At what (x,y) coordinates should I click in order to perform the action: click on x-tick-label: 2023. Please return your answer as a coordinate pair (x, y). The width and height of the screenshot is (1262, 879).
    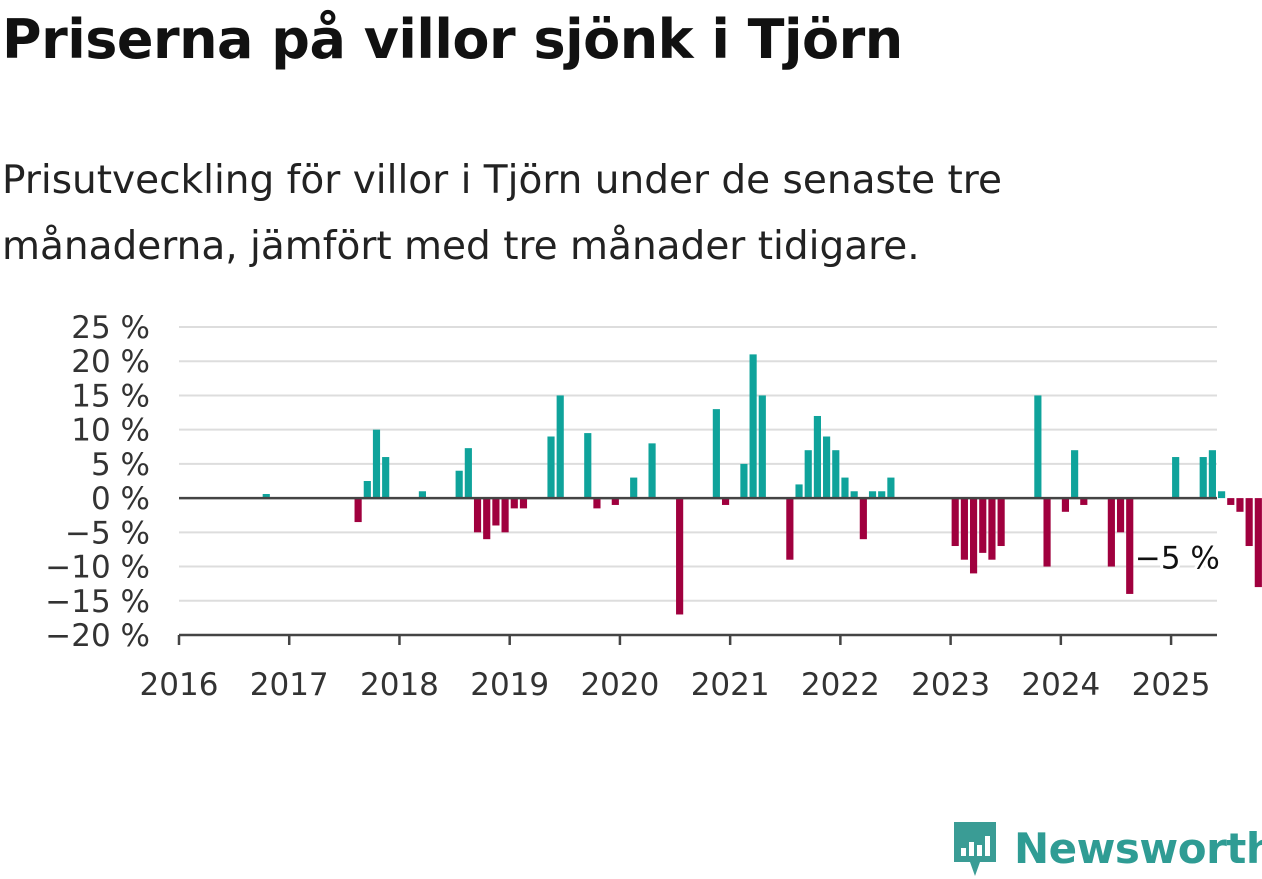
    Looking at the image, I should click on (950, 685).